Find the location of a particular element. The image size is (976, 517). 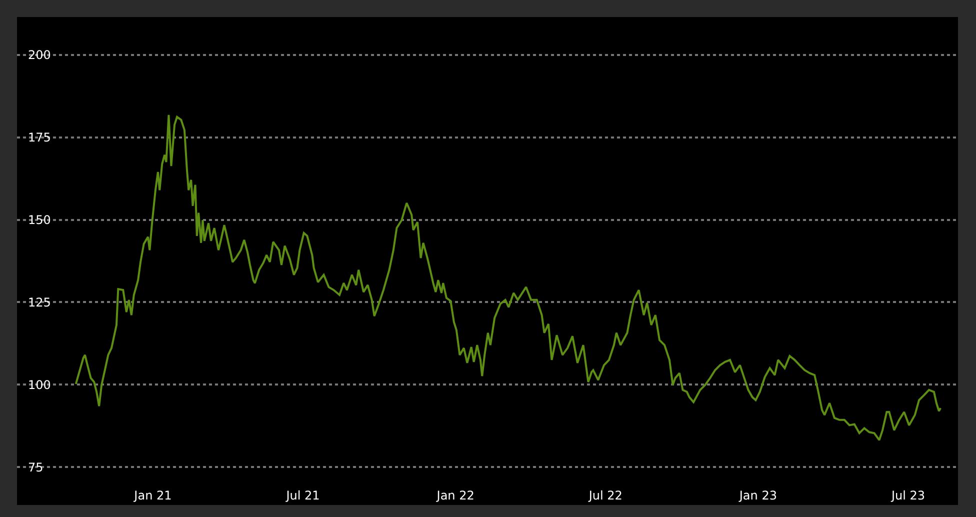

x-tick-label: Jan 21 is located at coordinates (152, 495).